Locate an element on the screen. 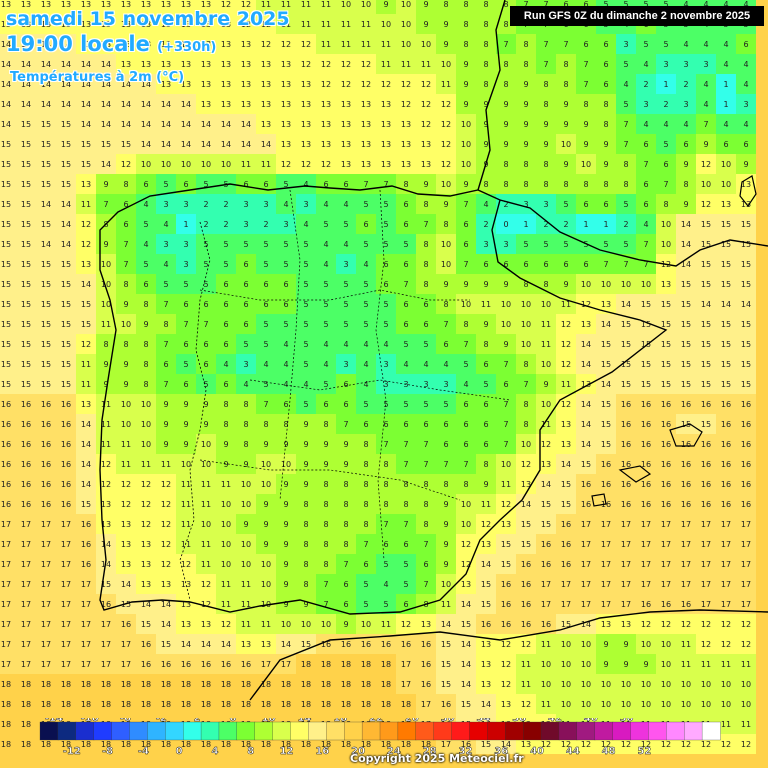  temperature-value: 11 is located at coordinates (726, 724).